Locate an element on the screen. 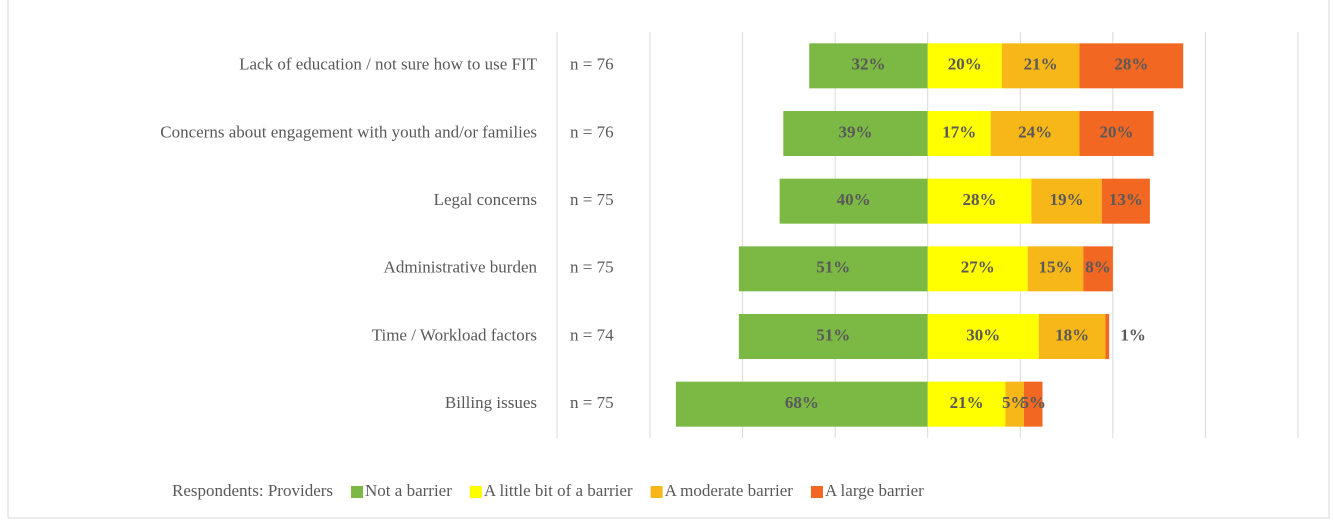 The width and height of the screenshot is (1334, 521). value-label: 68% is located at coordinates (802, 402).